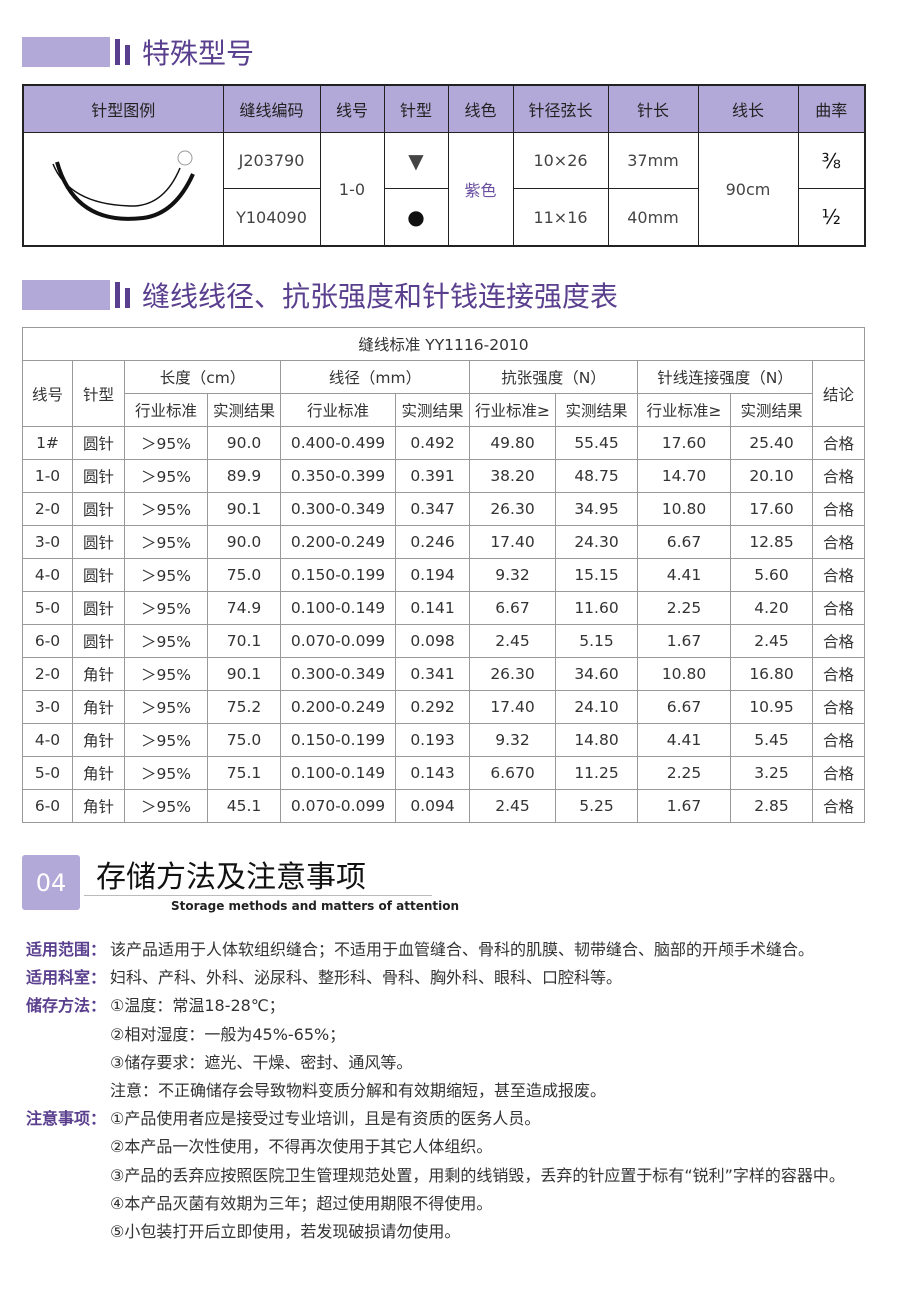 This screenshot has width=900, height=1295. What do you see at coordinates (838, 393) in the screenshot?
I see `header-cell: 结论` at bounding box center [838, 393].